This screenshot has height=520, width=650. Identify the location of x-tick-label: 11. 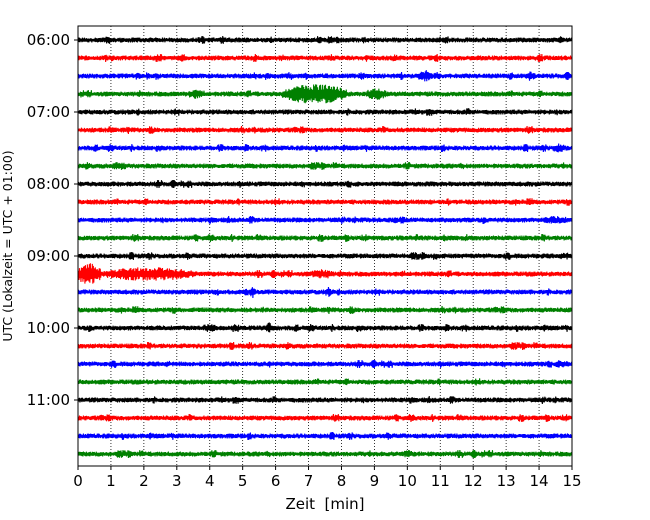
(440, 481).